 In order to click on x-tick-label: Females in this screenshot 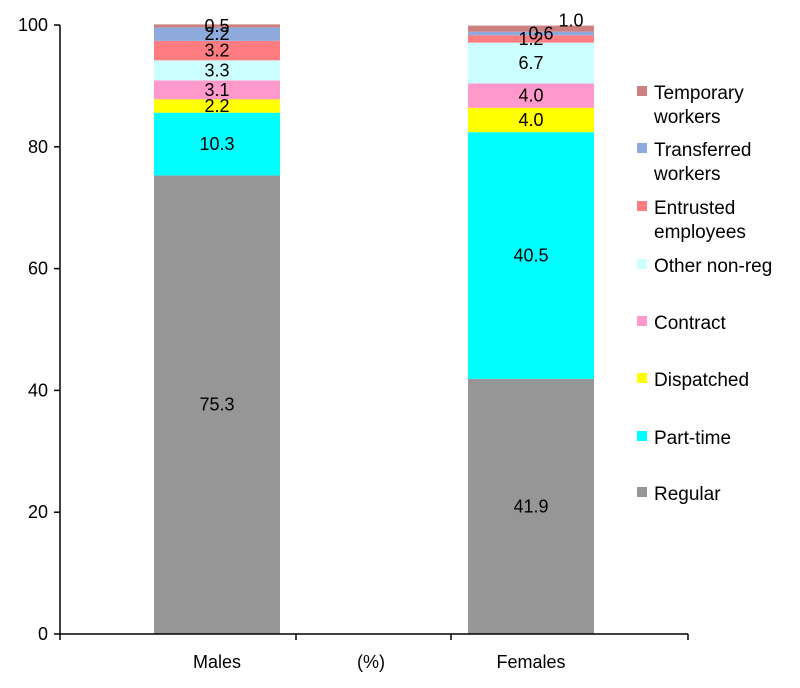, I will do `click(530, 662)`.